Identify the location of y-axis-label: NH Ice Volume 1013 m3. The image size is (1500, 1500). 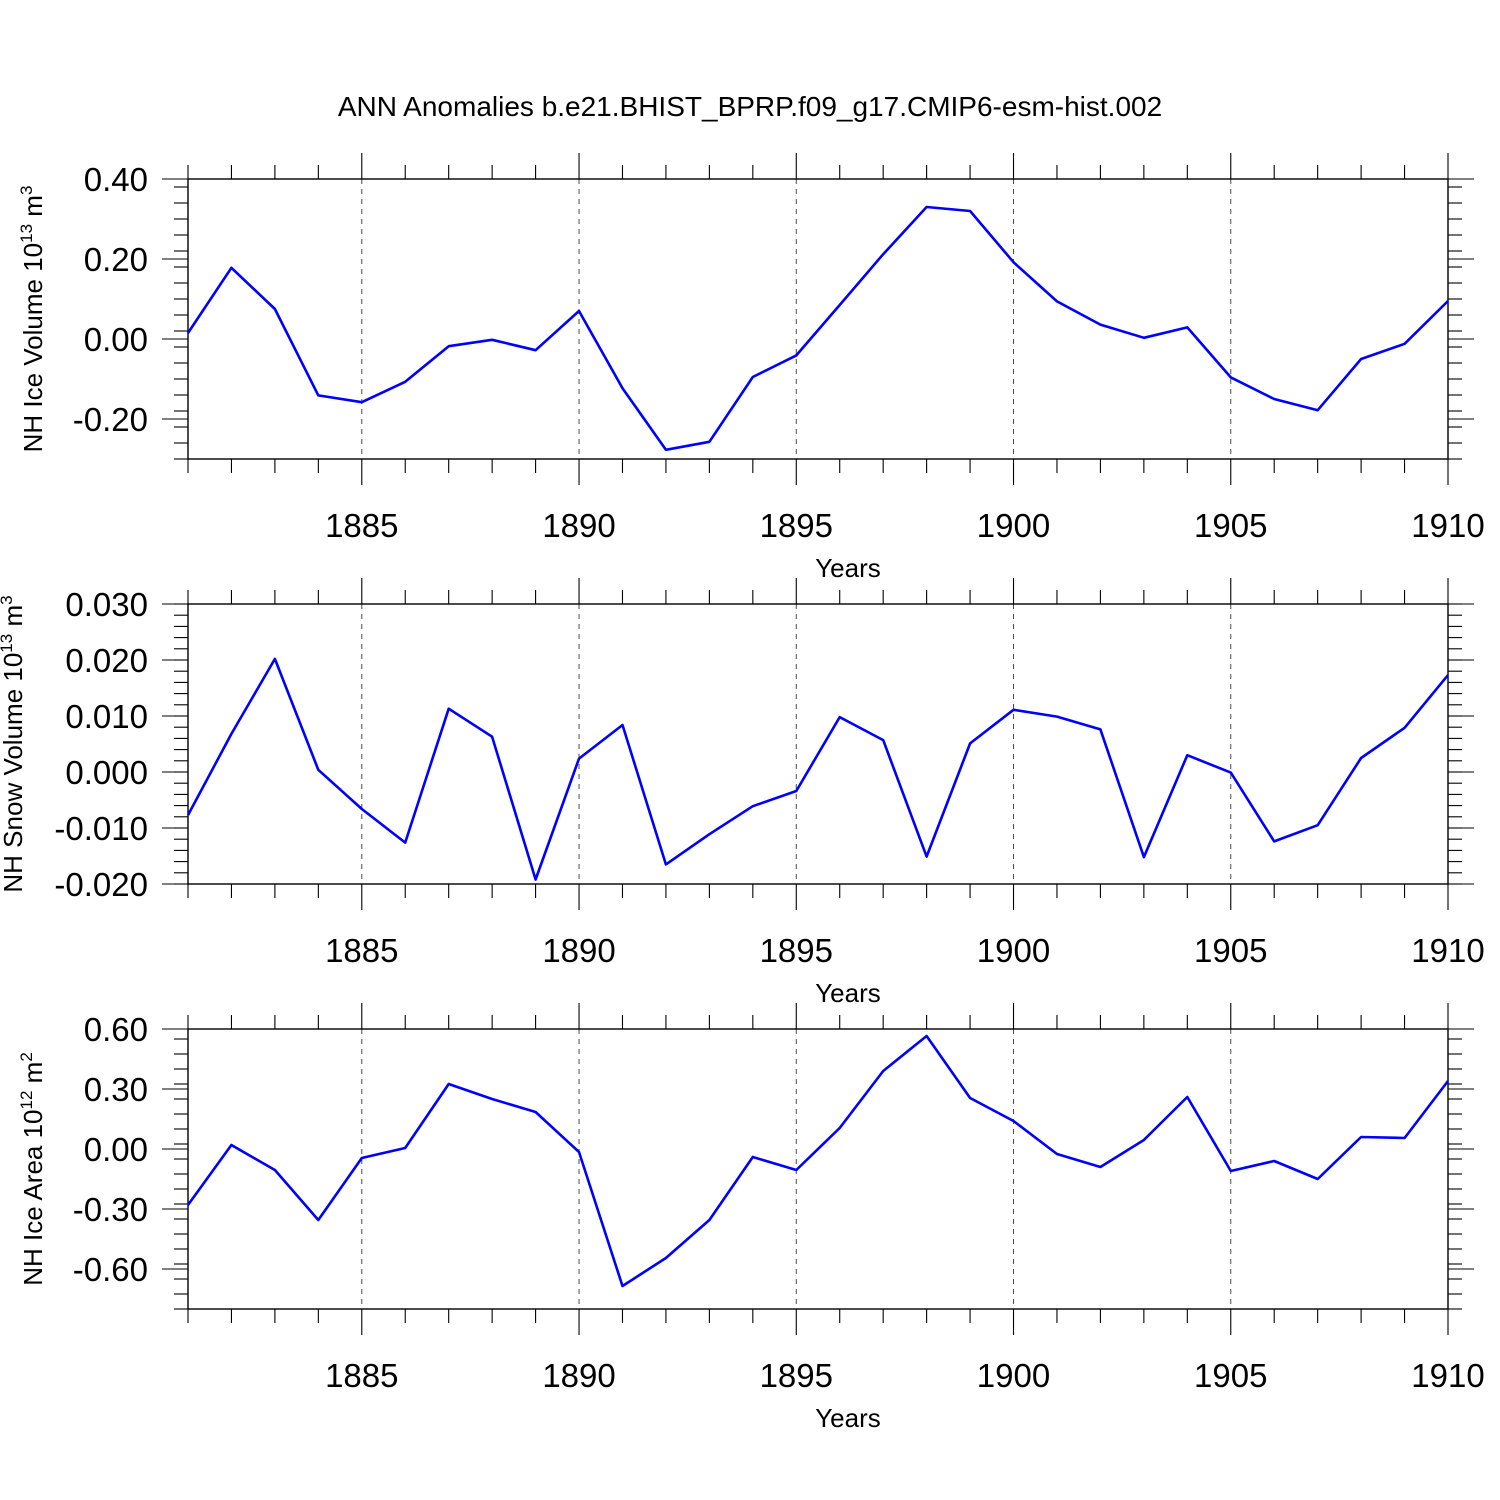
(32, 319).